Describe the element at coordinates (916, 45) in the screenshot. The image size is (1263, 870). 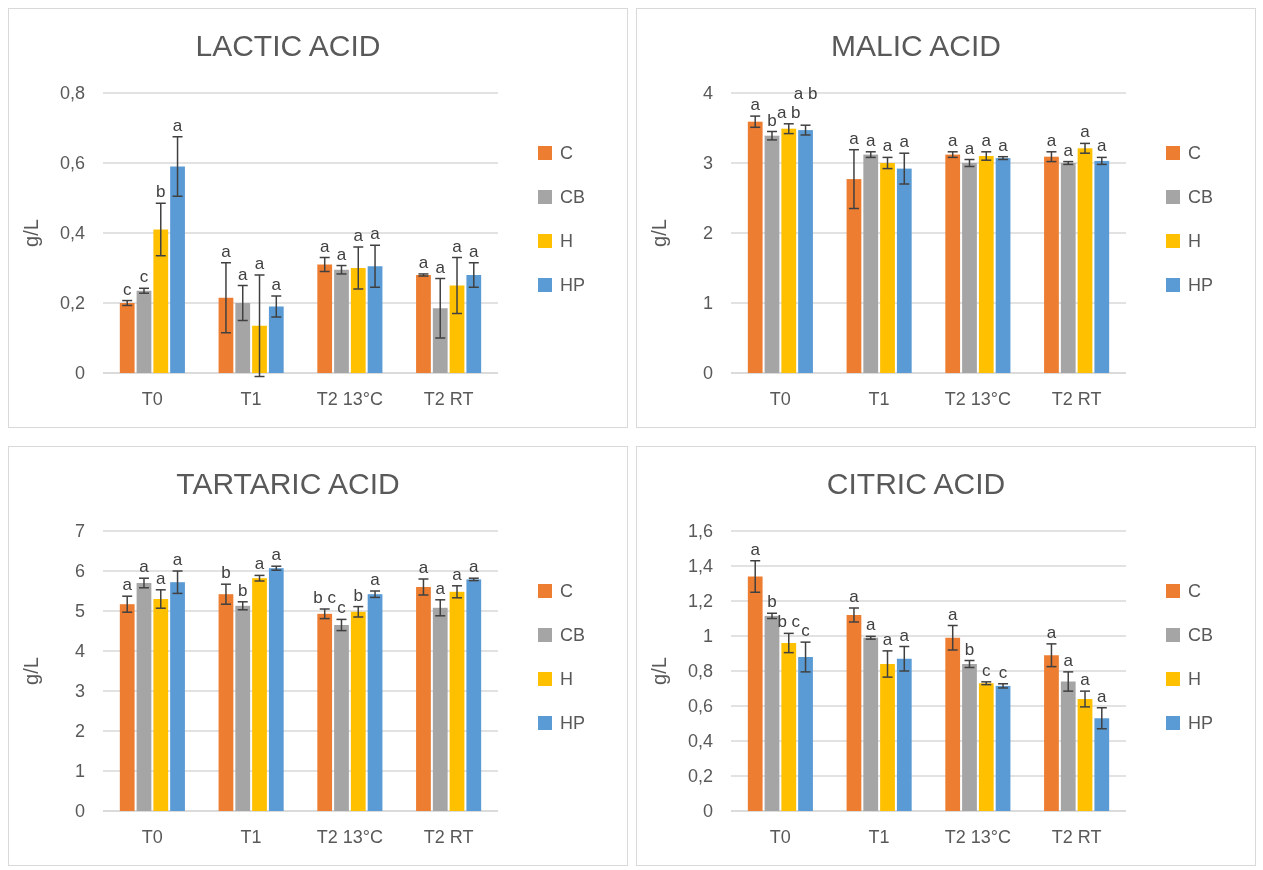
I see `chart-title: MALIC ACID` at that location.